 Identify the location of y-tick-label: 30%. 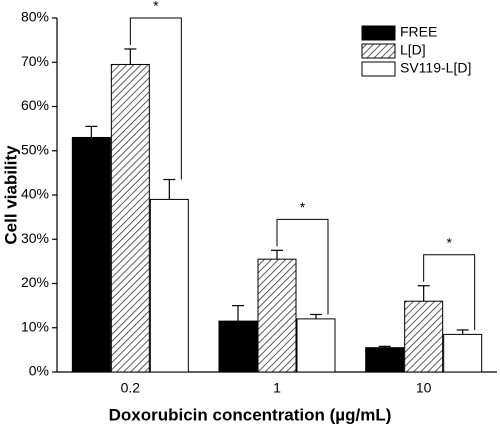
(35, 238).